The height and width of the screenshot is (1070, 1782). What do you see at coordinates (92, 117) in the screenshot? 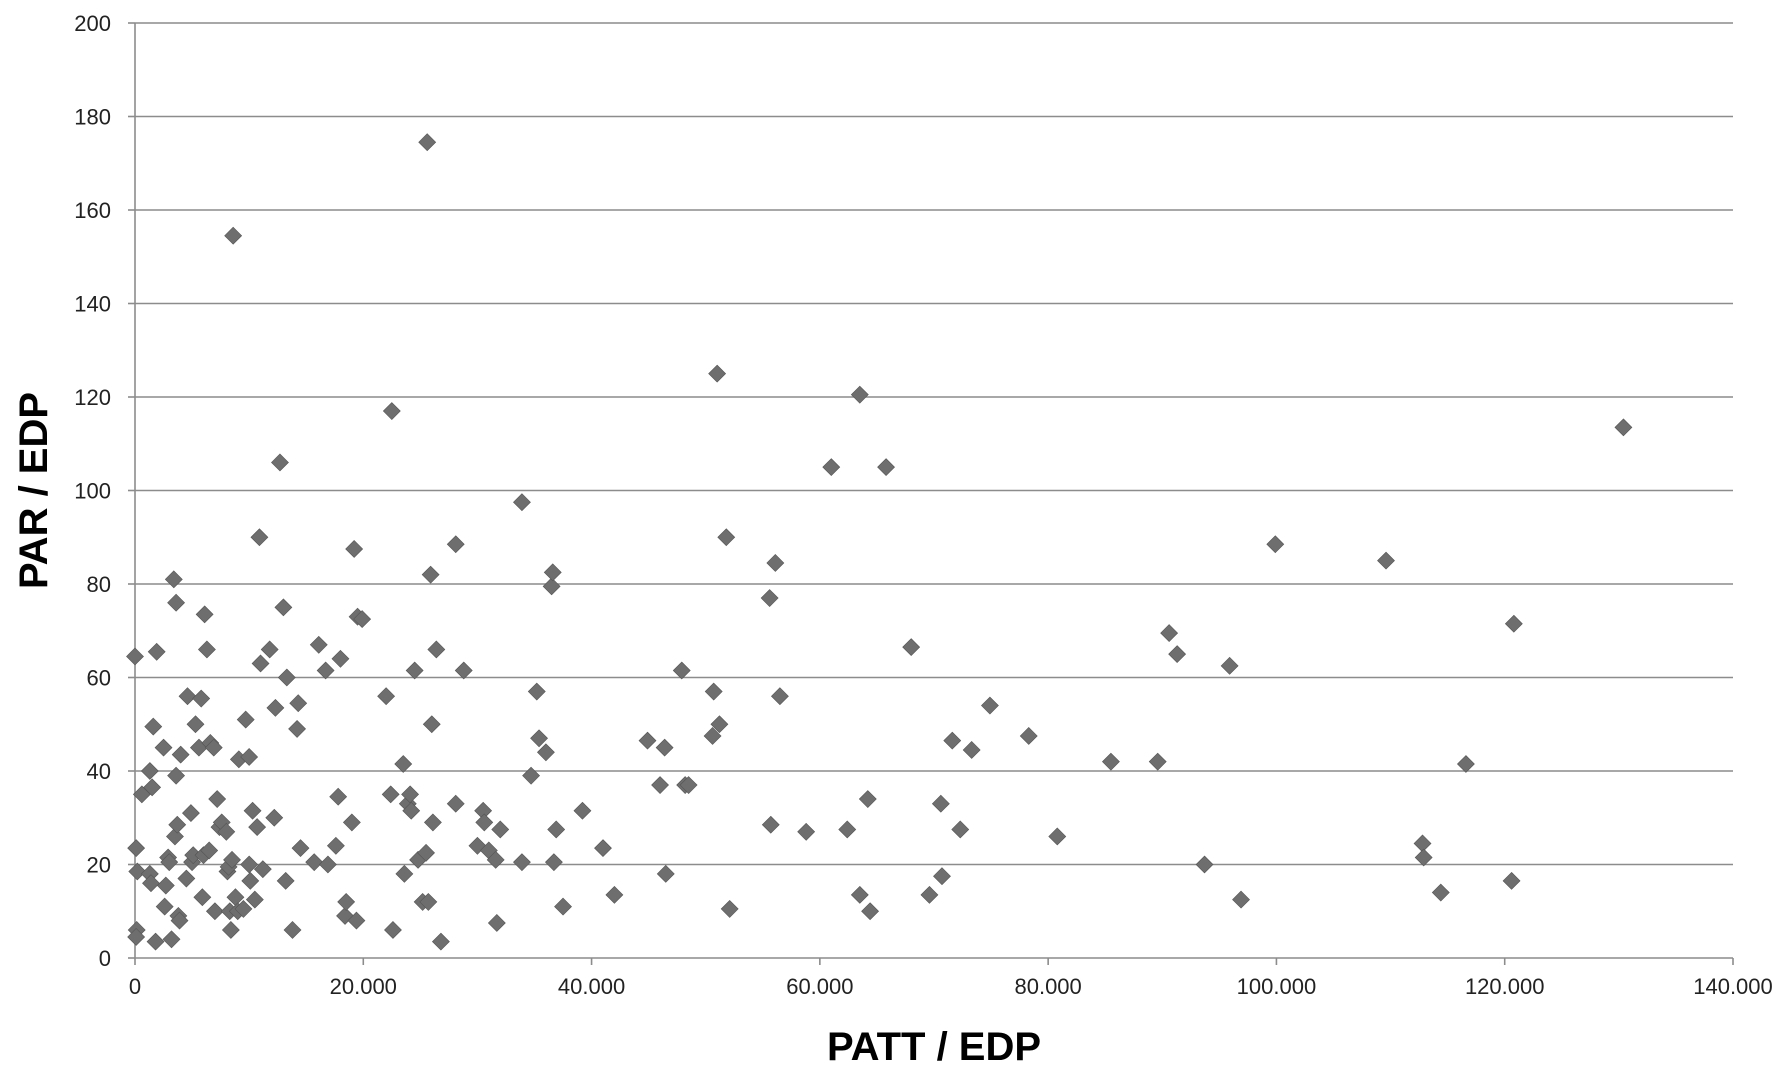
I see `y-tick-label: 180` at bounding box center [92, 117].